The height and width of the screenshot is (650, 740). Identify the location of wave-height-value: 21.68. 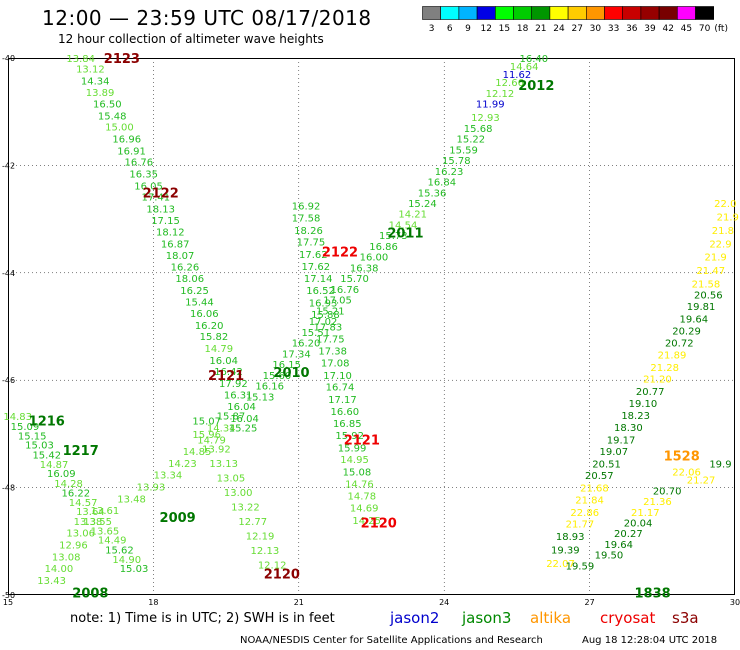
(594, 489).